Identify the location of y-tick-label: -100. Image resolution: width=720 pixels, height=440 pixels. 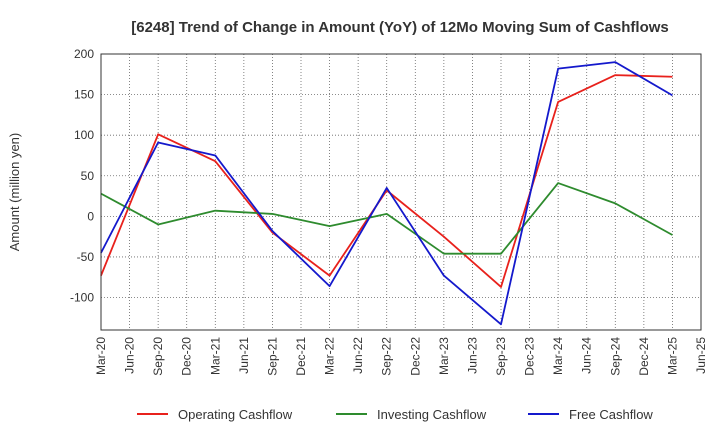
(82, 298).